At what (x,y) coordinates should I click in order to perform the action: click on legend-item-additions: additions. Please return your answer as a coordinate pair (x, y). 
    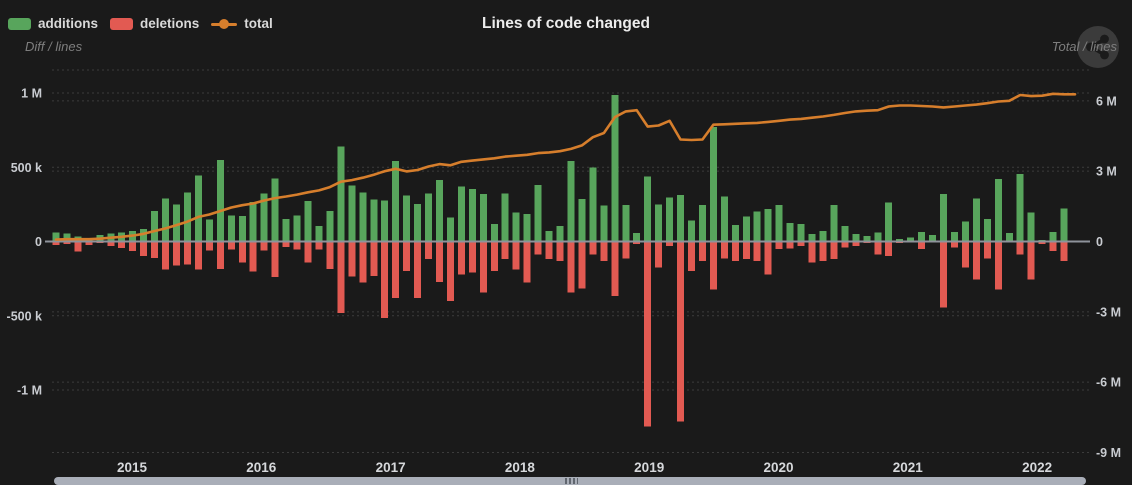
    Looking at the image, I should click on (53, 24).